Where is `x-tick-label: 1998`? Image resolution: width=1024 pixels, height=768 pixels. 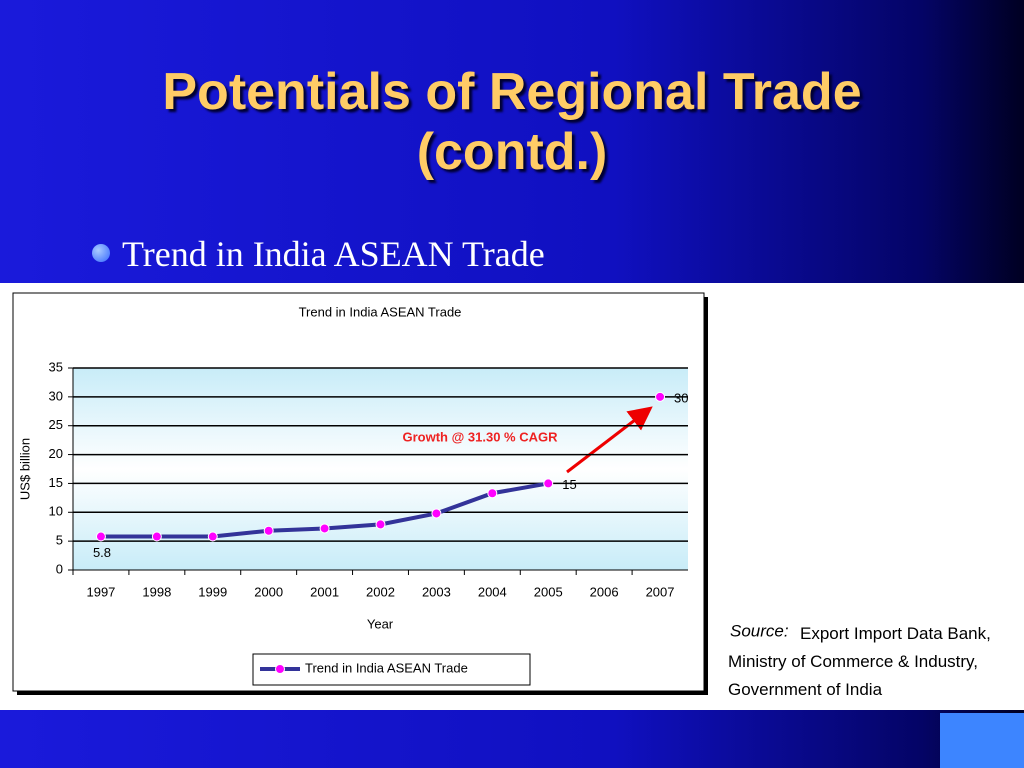 x-tick-label: 1998 is located at coordinates (156, 591).